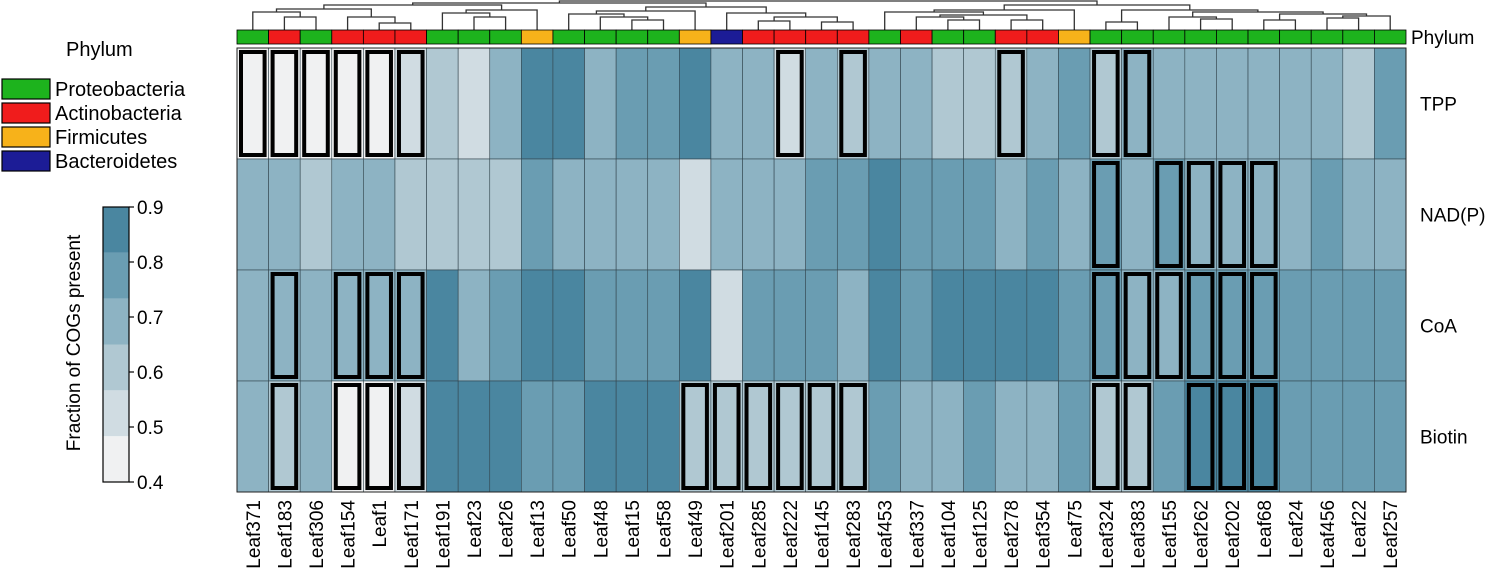 This screenshot has width=1501, height=588. What do you see at coordinates (537, 103) in the screenshot?
I see `heatmap-cell-TPP-Leaf13` at bounding box center [537, 103].